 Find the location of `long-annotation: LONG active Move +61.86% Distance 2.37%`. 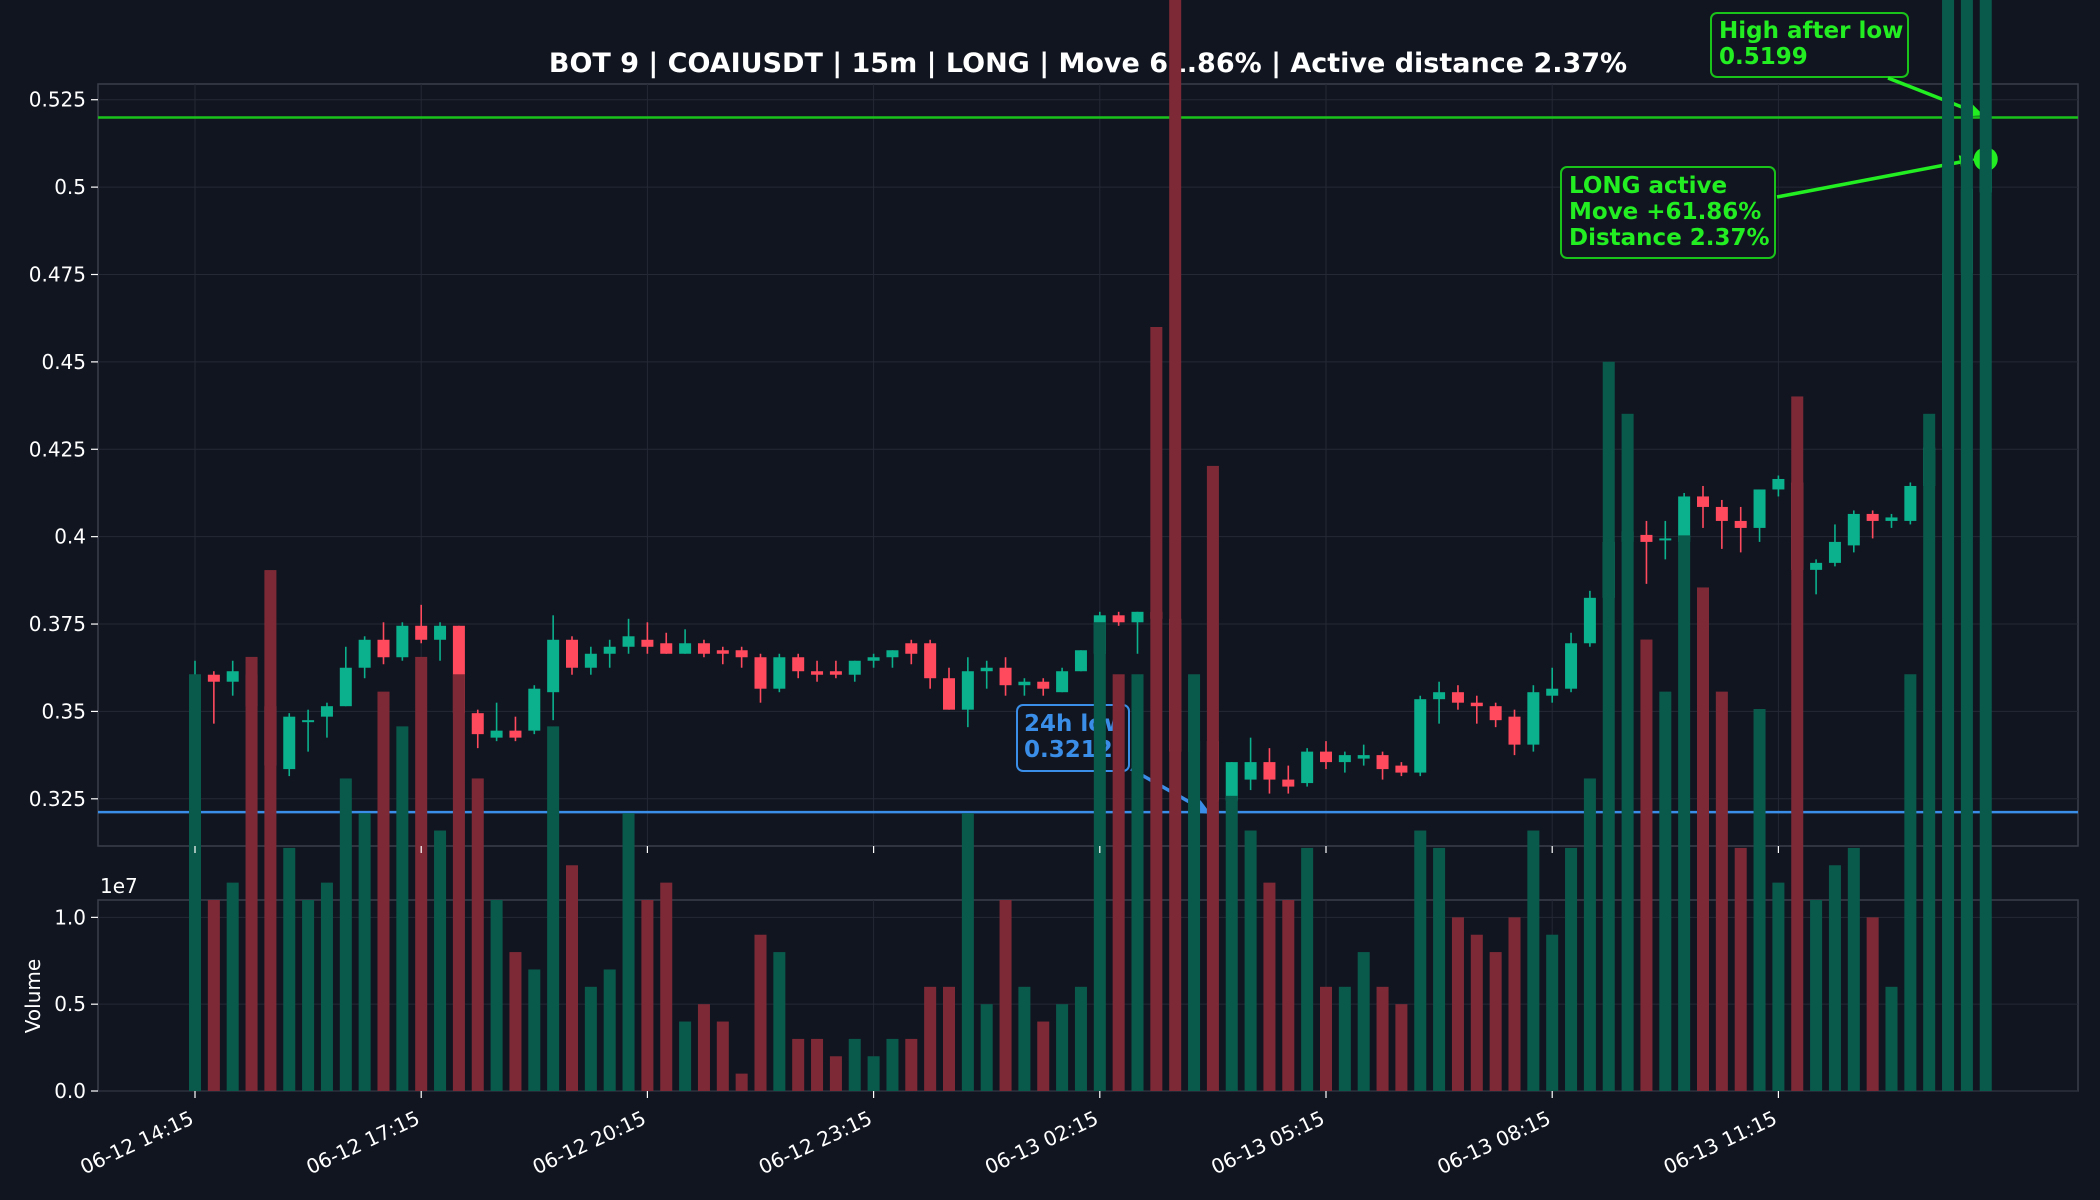

long-annotation: LONG active Move +61.86% Distance 2.37% is located at coordinates (1768, 207).